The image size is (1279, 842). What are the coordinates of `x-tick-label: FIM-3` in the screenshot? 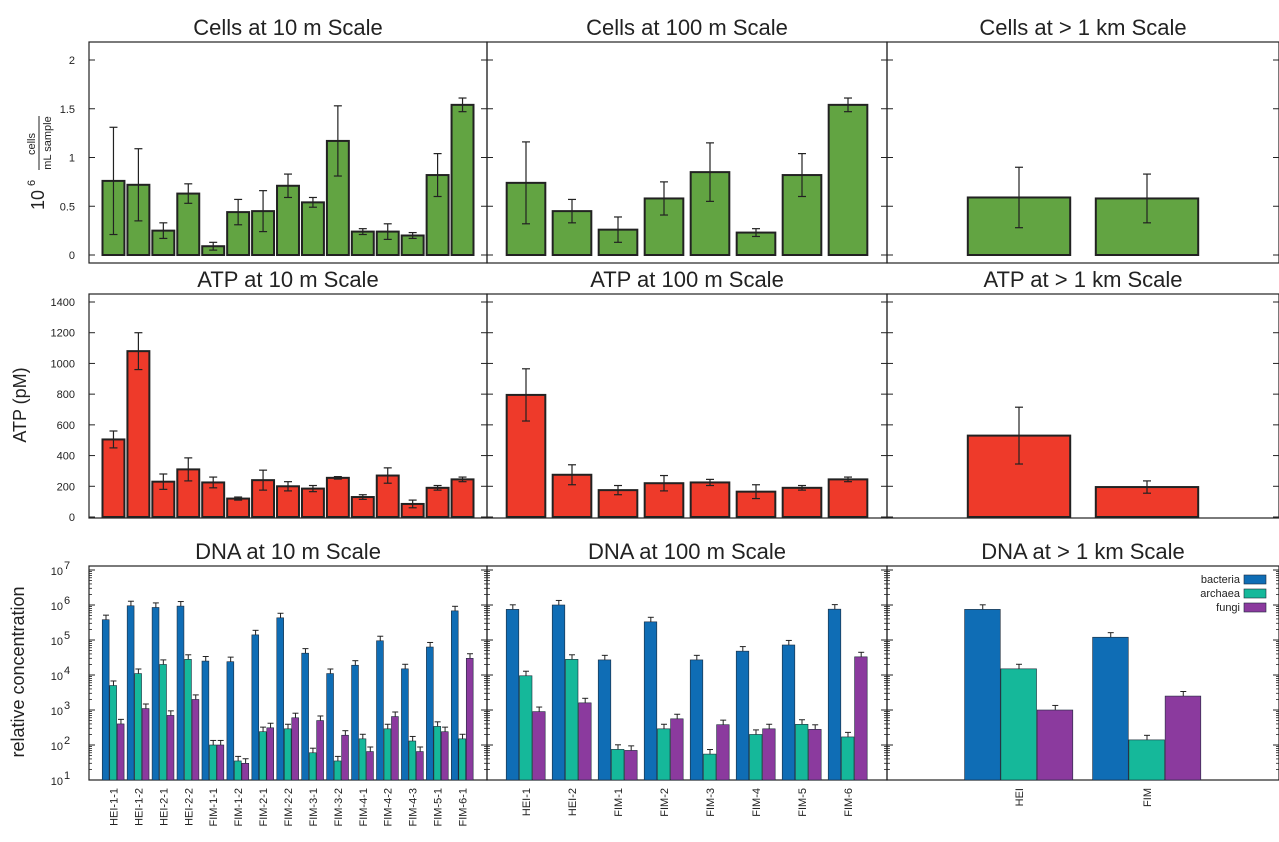 It's located at (711, 802).